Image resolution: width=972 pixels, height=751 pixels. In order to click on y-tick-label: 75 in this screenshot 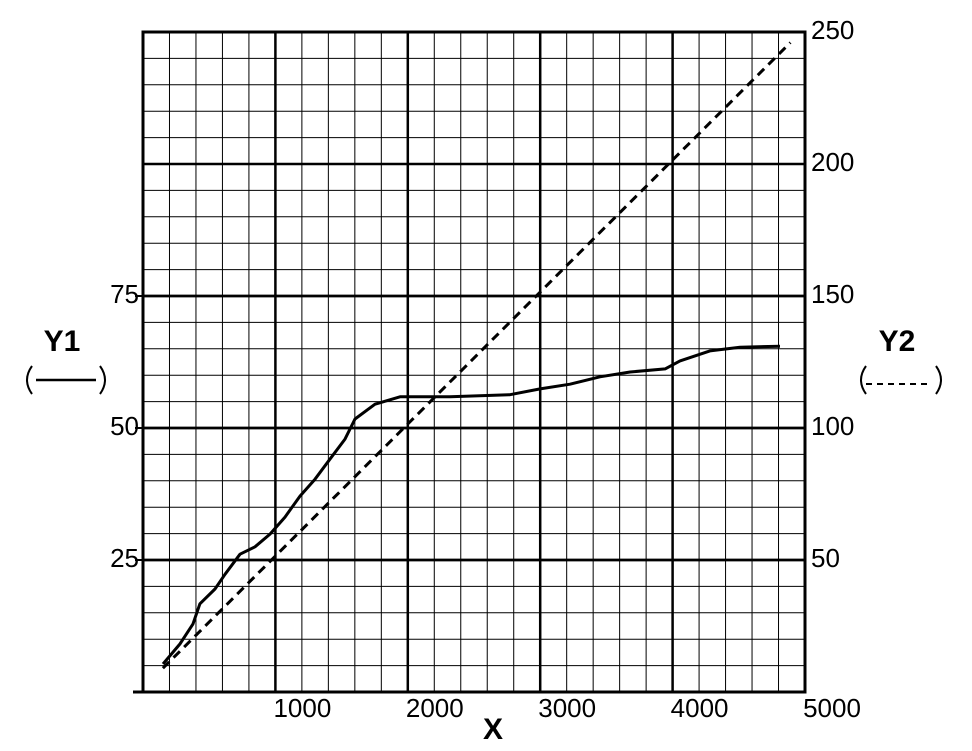, I will do `click(124, 294)`.